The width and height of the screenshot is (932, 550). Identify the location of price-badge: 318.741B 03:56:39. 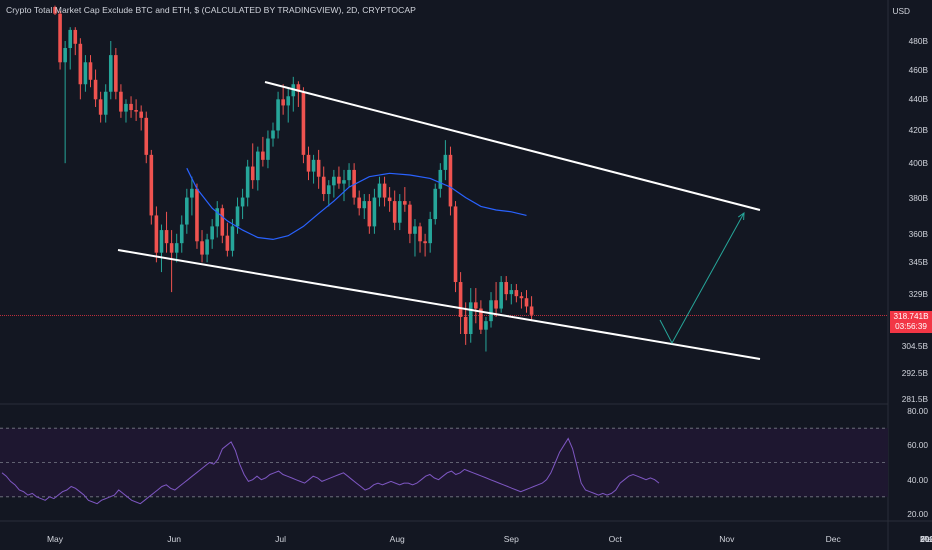
(911, 322).